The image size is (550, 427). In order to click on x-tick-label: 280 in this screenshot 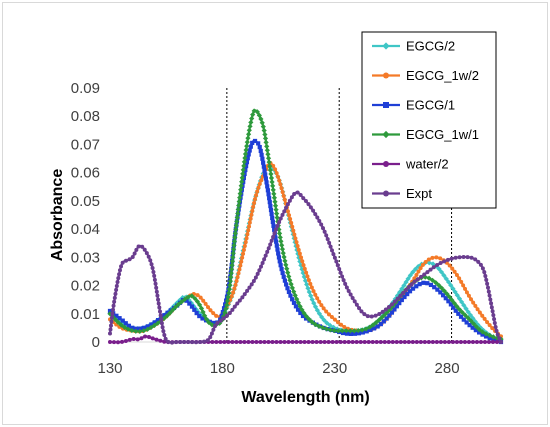, I will do `click(447, 368)`.